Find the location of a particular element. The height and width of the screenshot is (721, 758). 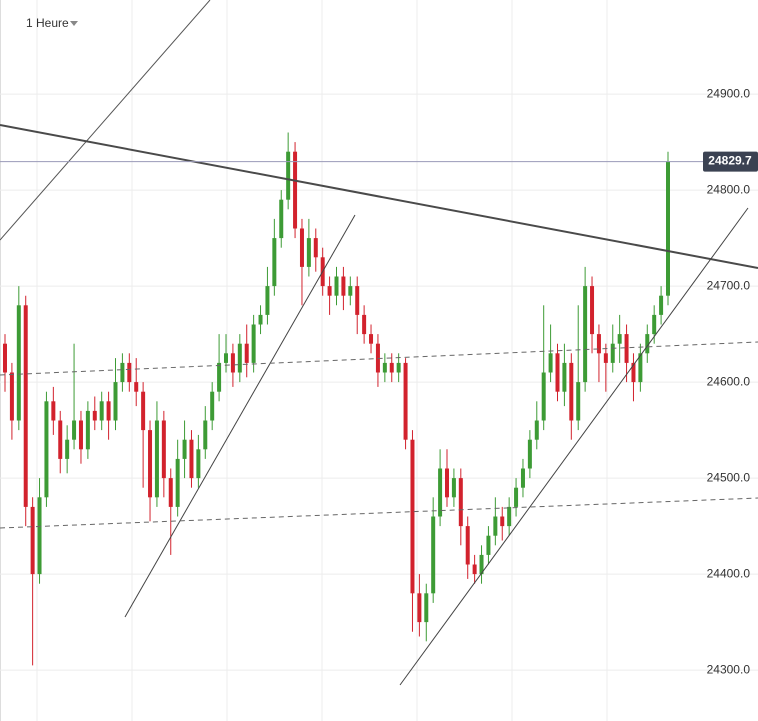

y-tick-label: 24900.0 is located at coordinates (729, 93).